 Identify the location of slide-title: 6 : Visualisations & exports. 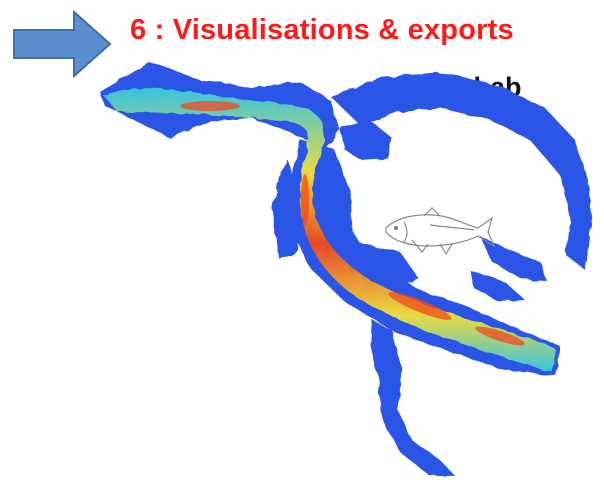
(322, 30).